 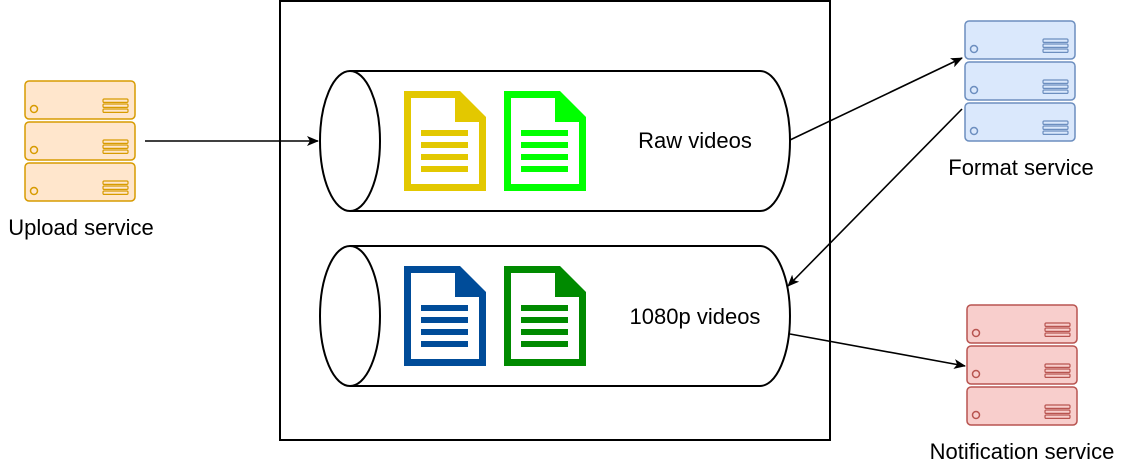 What do you see at coordinates (1020, 167) in the screenshot?
I see `format-service-label: Format service` at bounding box center [1020, 167].